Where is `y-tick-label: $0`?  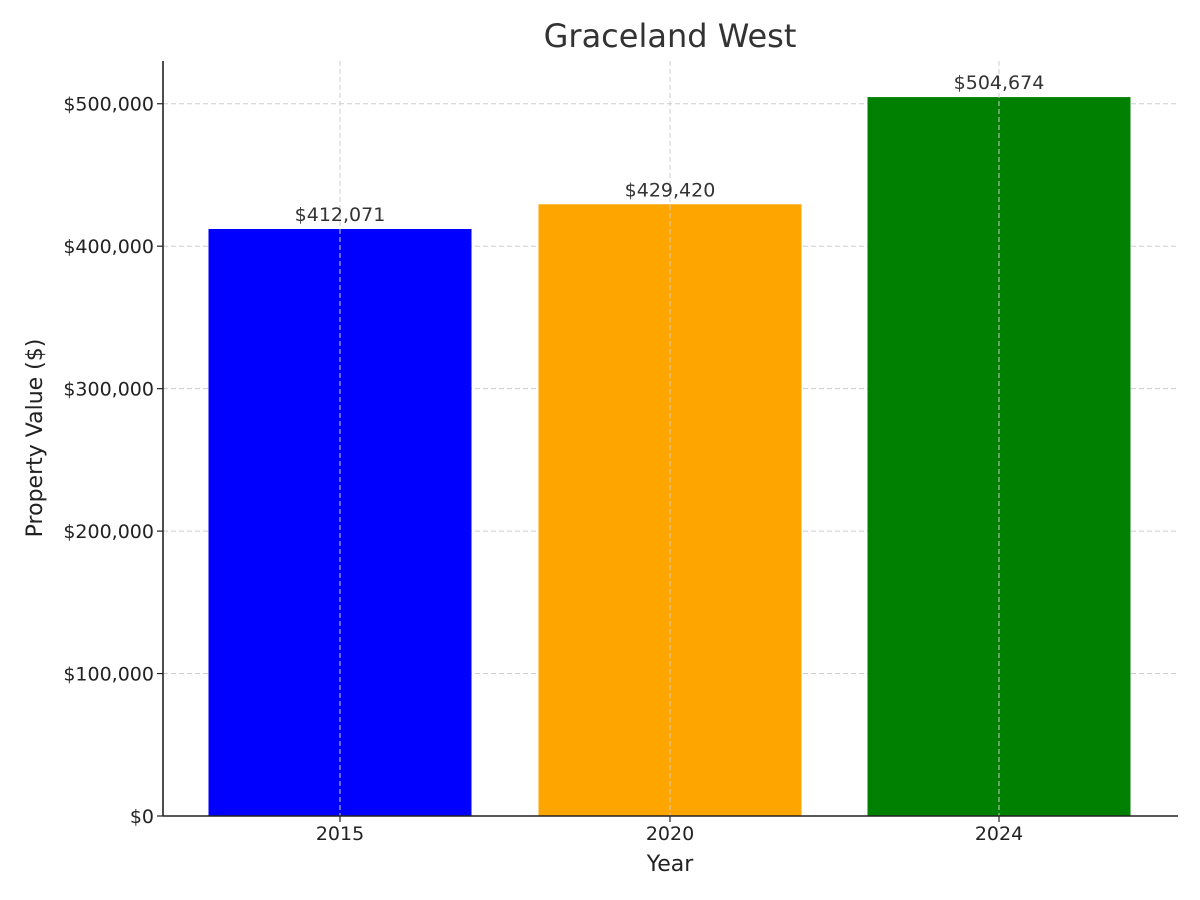
y-tick-label: $0 is located at coordinates (142, 817).